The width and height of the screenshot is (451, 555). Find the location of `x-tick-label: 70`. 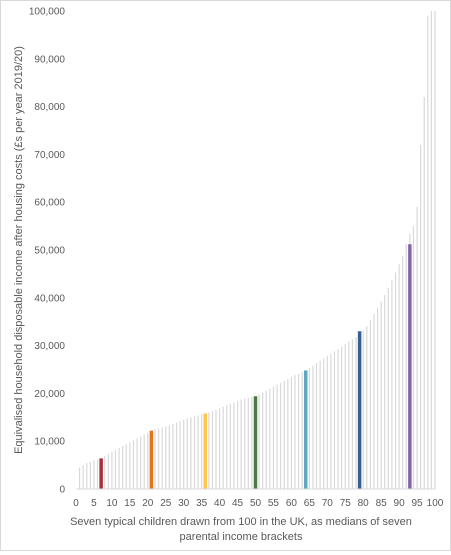

x-tick-label: 70 is located at coordinates (328, 503).